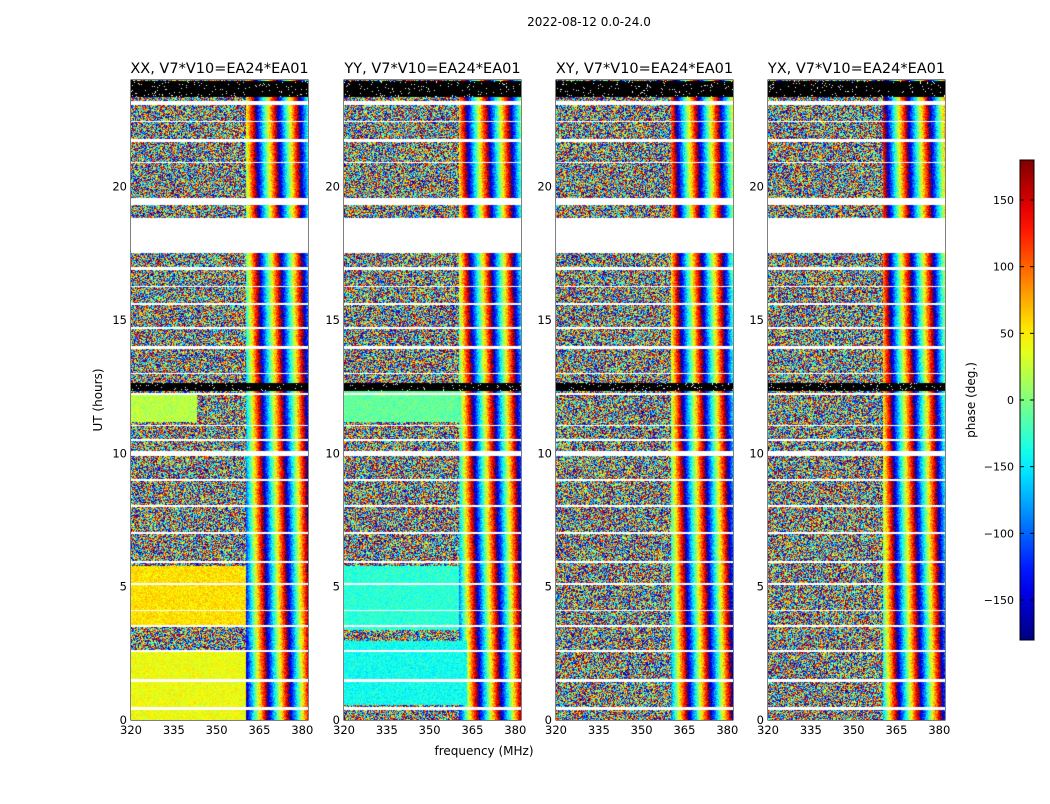  I want to click on y-axis-label: UT (hours), so click(98, 399).